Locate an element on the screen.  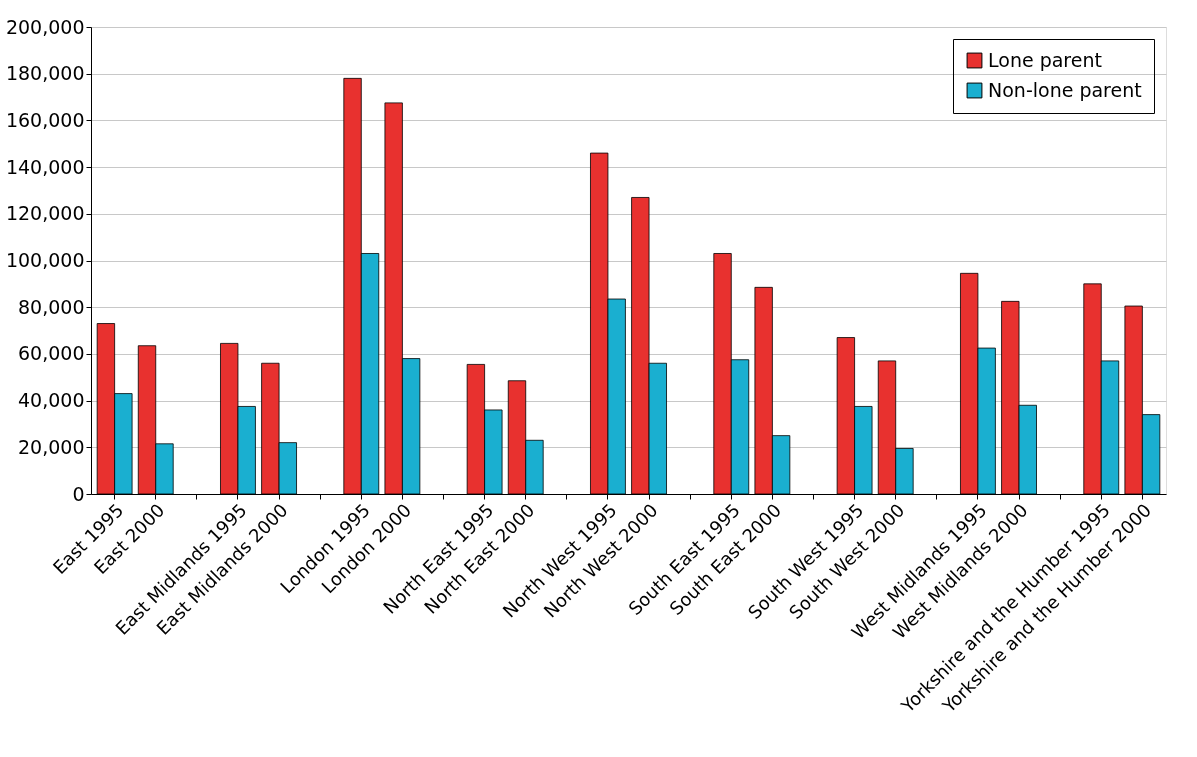
y-tick-label: 200,000 is located at coordinates (45, 26).